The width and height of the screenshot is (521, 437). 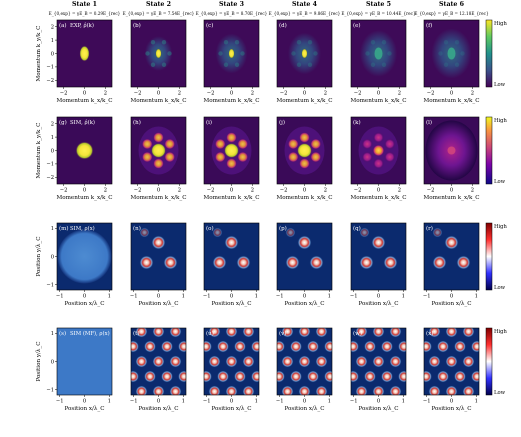 I want to click on panel-letter: (s), so click(x=62, y=333).